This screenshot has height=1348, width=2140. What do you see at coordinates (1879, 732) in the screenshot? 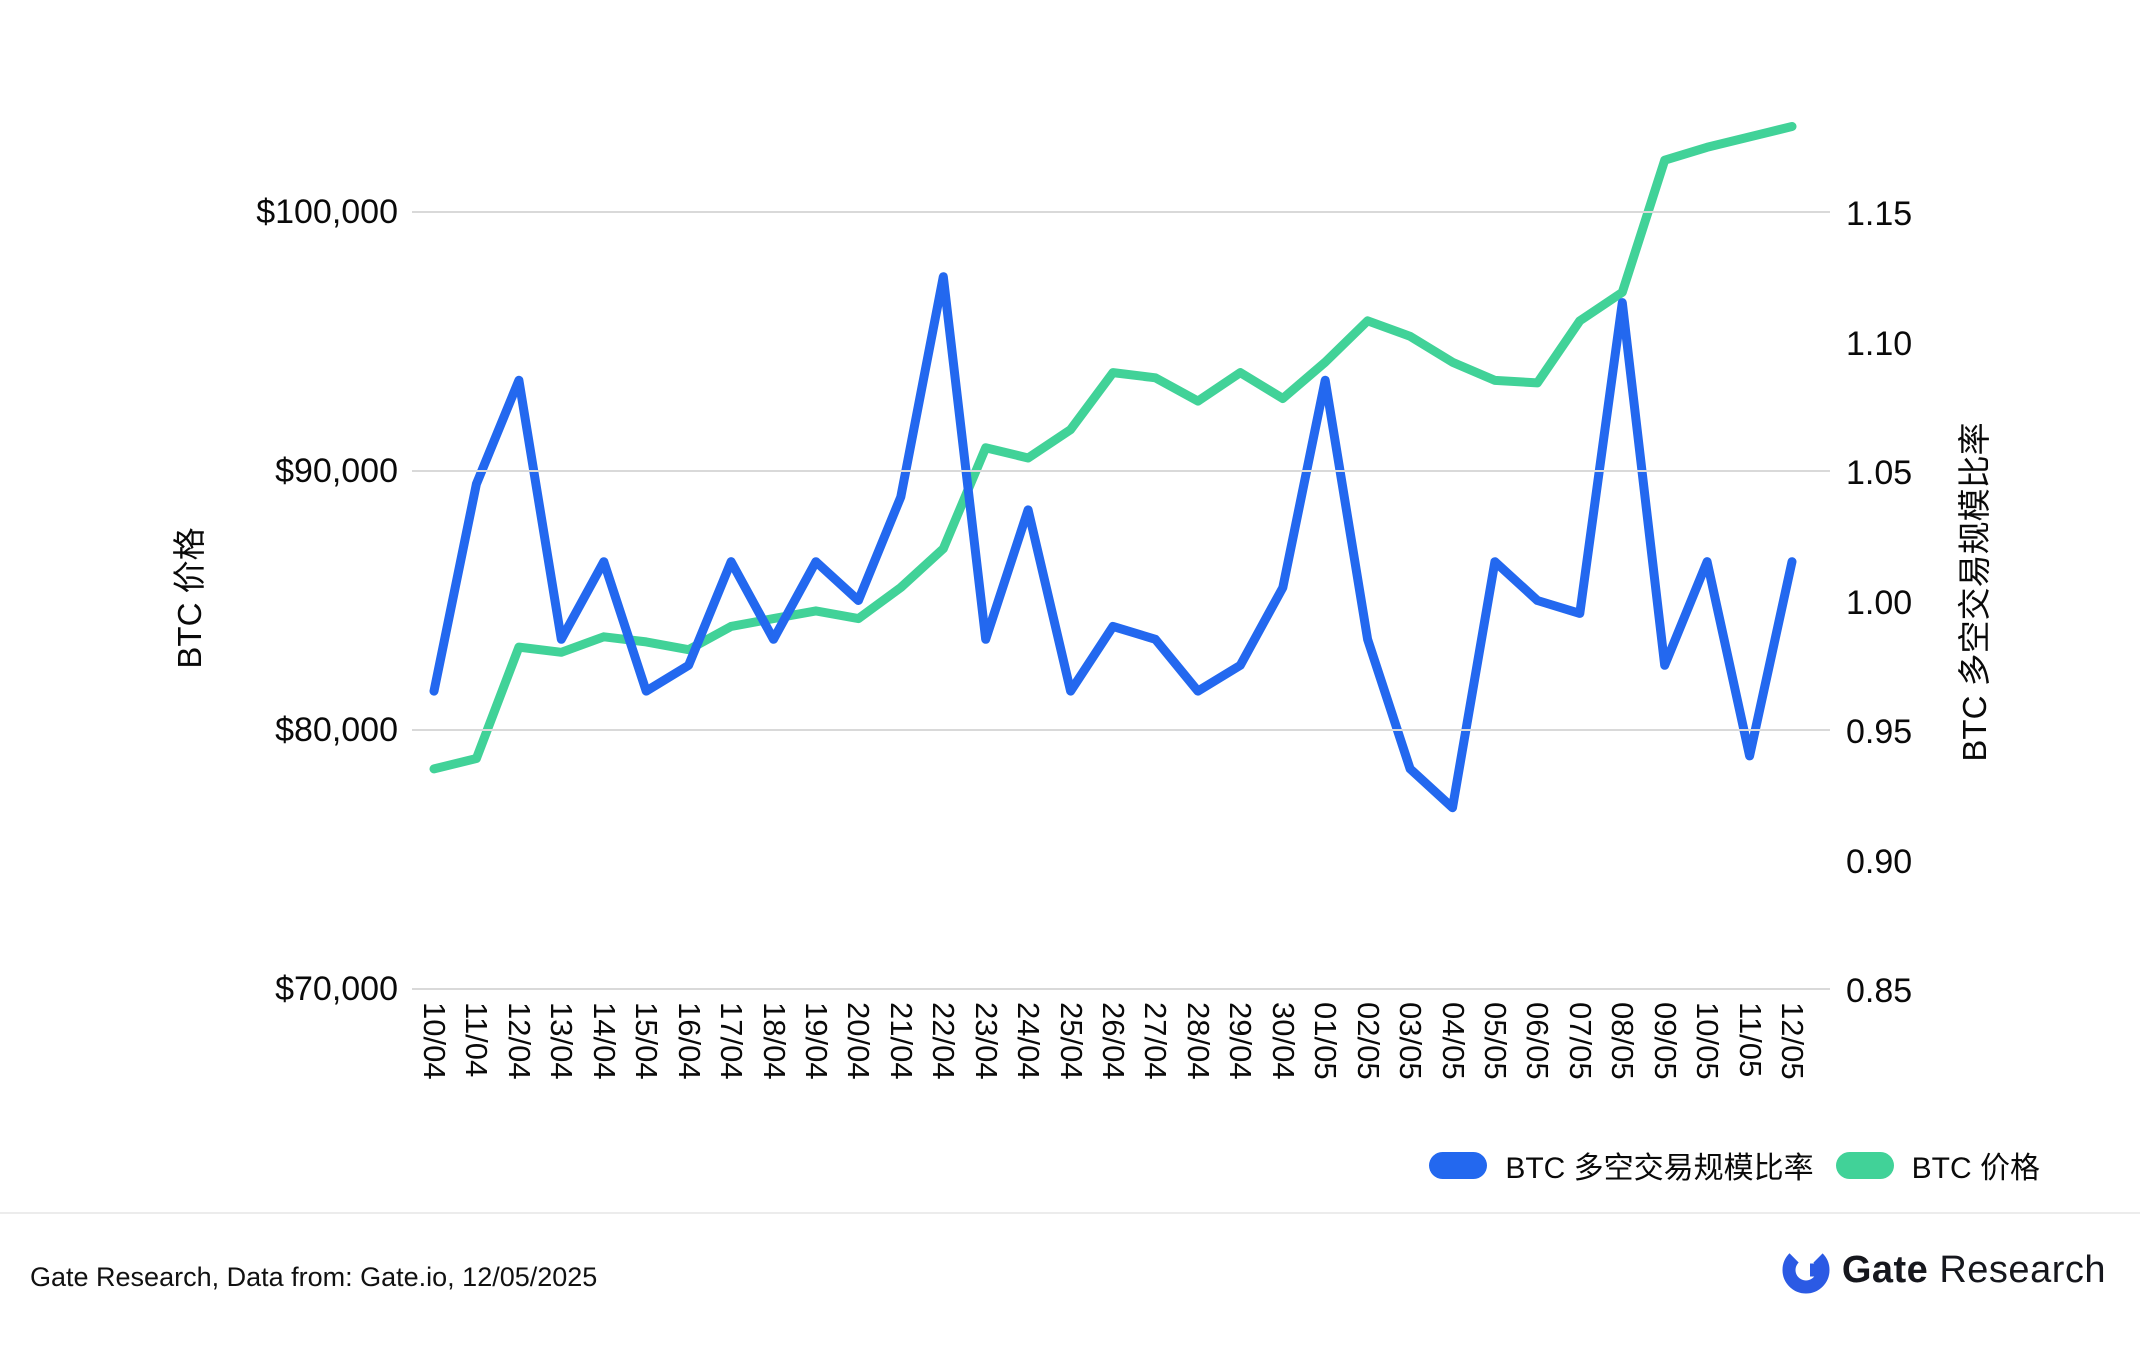
I see `right-axis-tick-label: 0.95` at bounding box center [1879, 732].